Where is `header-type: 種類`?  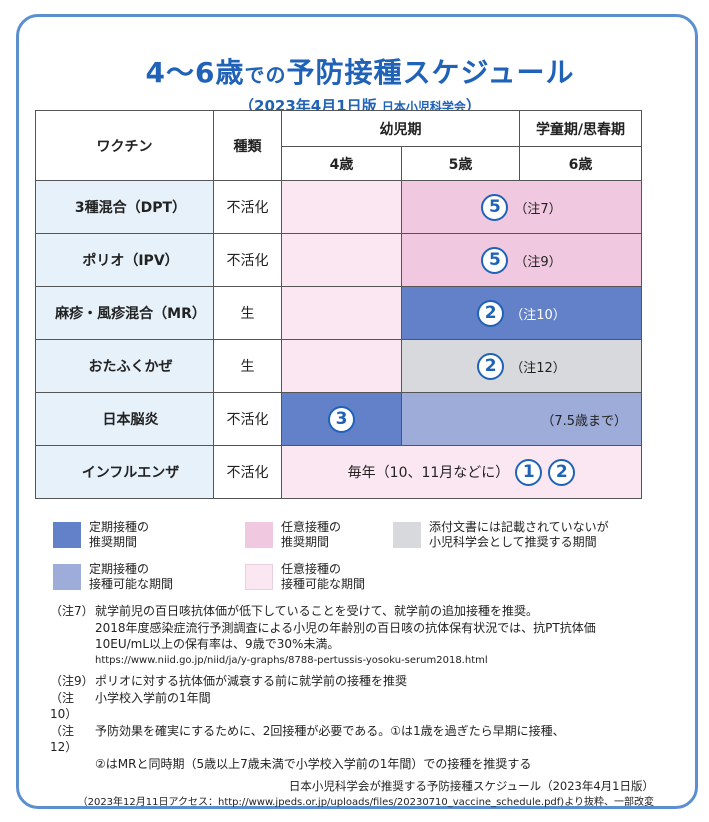
header-type: 種類 is located at coordinates (247, 145).